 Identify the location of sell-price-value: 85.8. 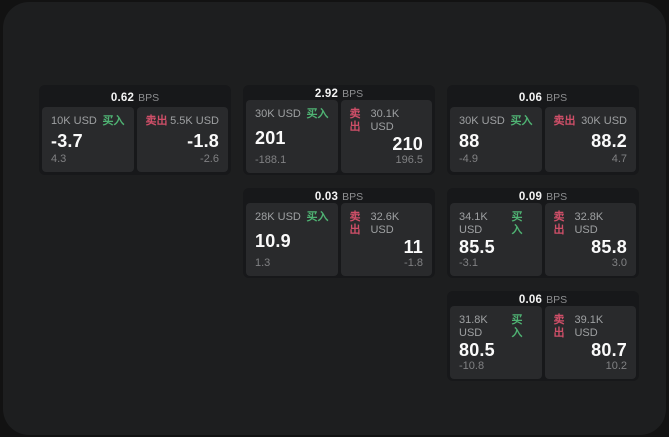
(609, 247).